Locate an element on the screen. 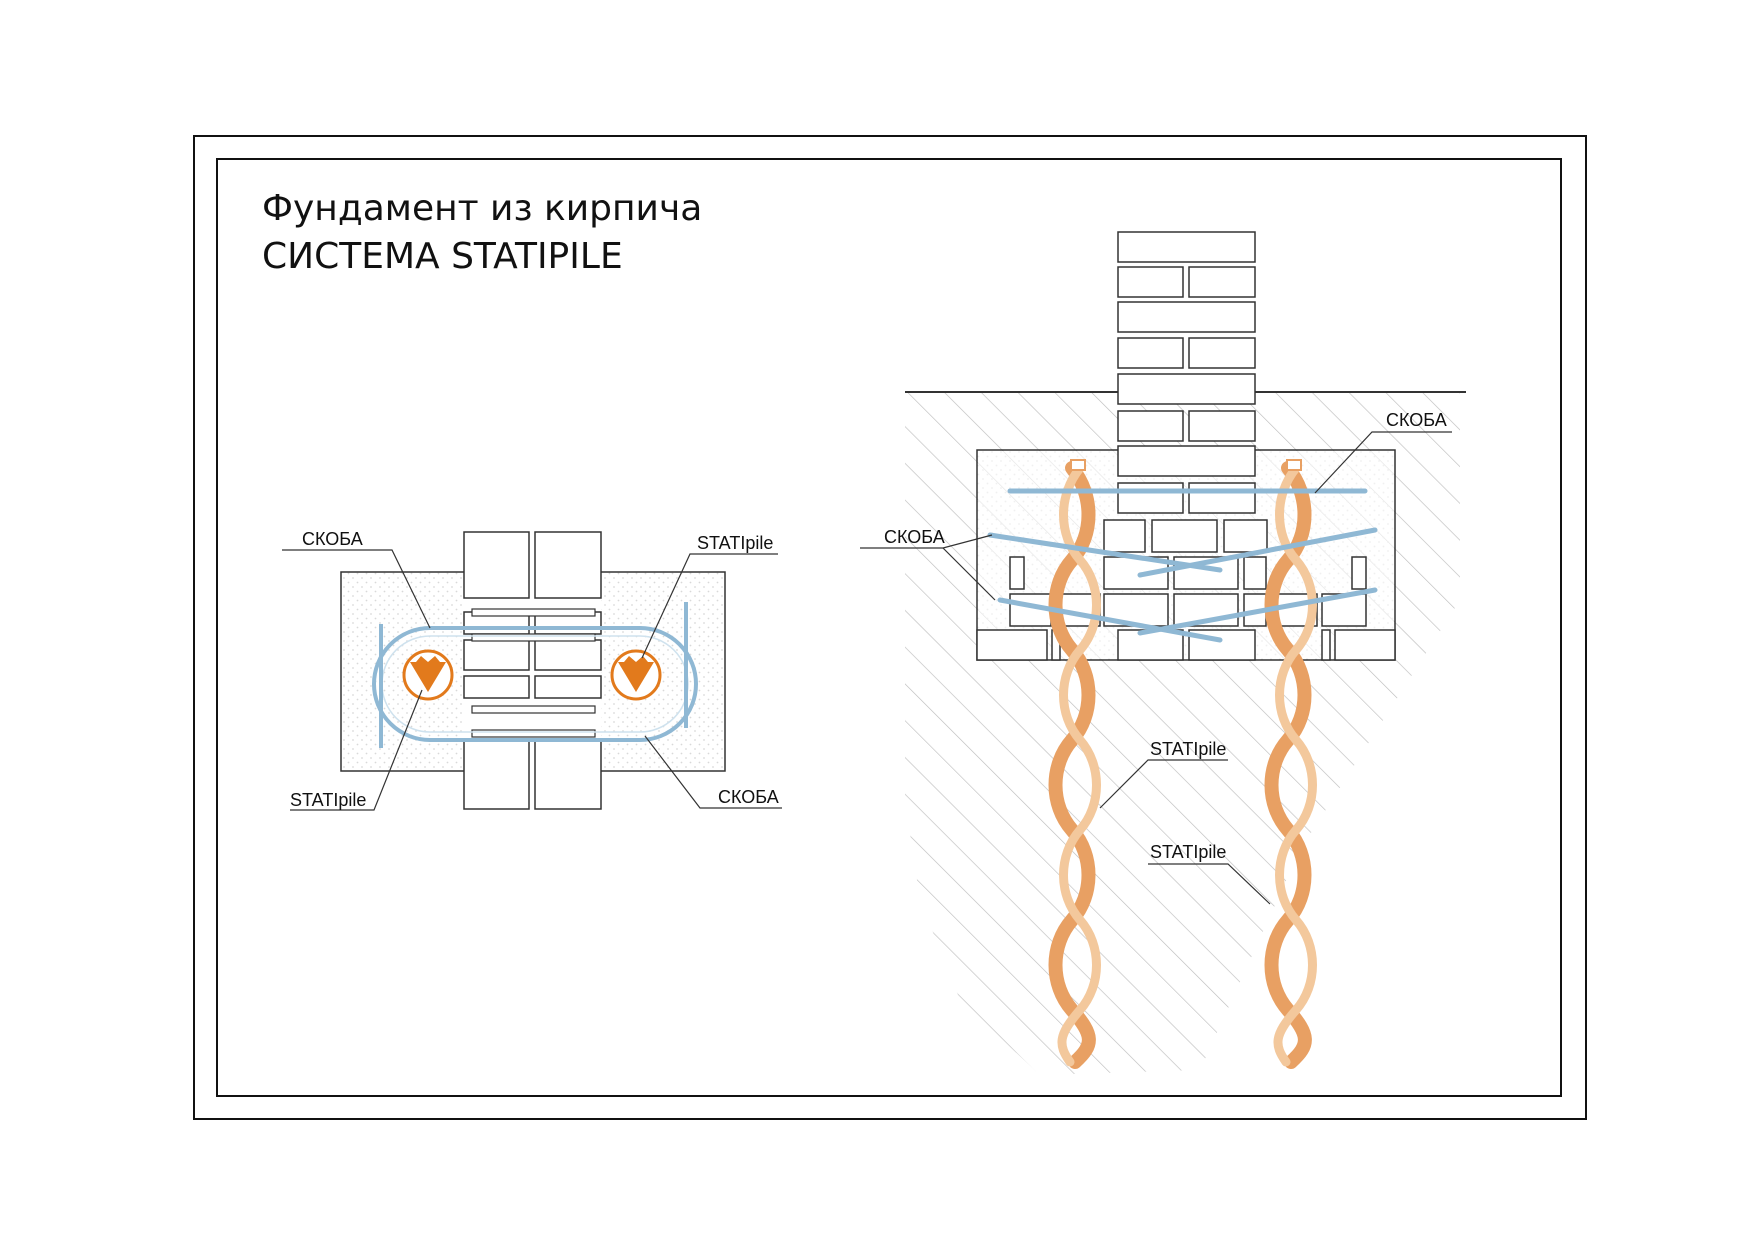 The height and width of the screenshot is (1239, 1754). brackets is located at coordinates (1182, 565).